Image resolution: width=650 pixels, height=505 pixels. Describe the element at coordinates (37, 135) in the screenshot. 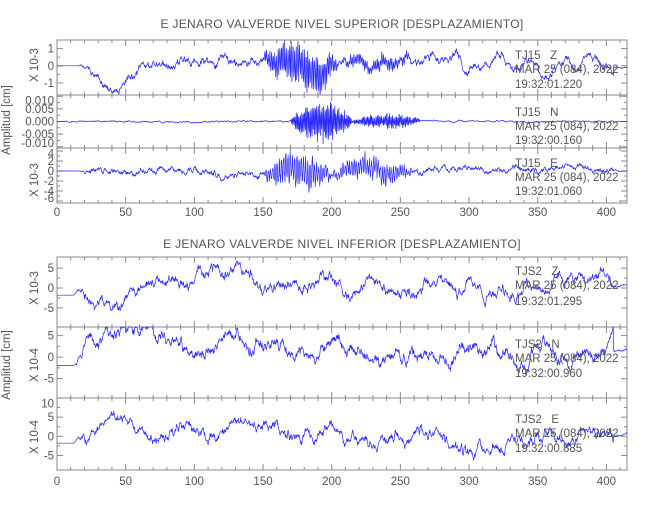

I see `y-tick-label: -0.005` at that location.